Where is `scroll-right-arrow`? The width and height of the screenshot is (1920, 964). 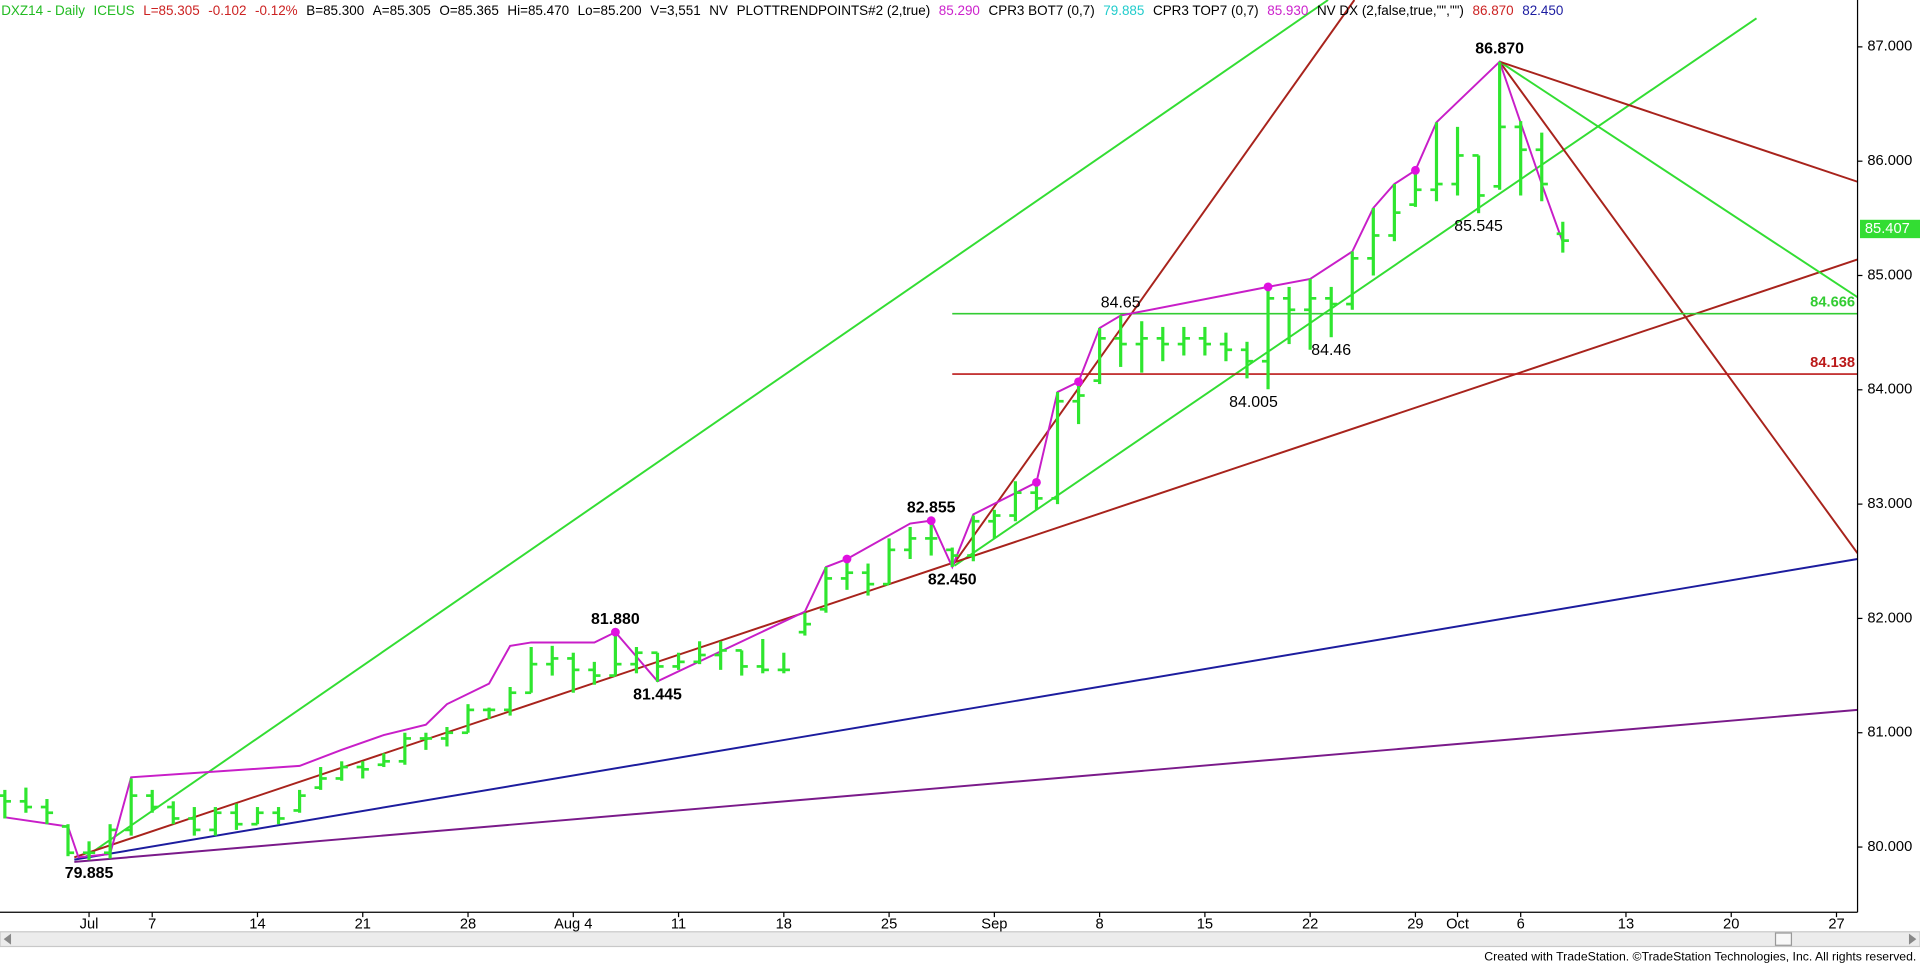
scroll-right-arrow is located at coordinates (1912, 939).